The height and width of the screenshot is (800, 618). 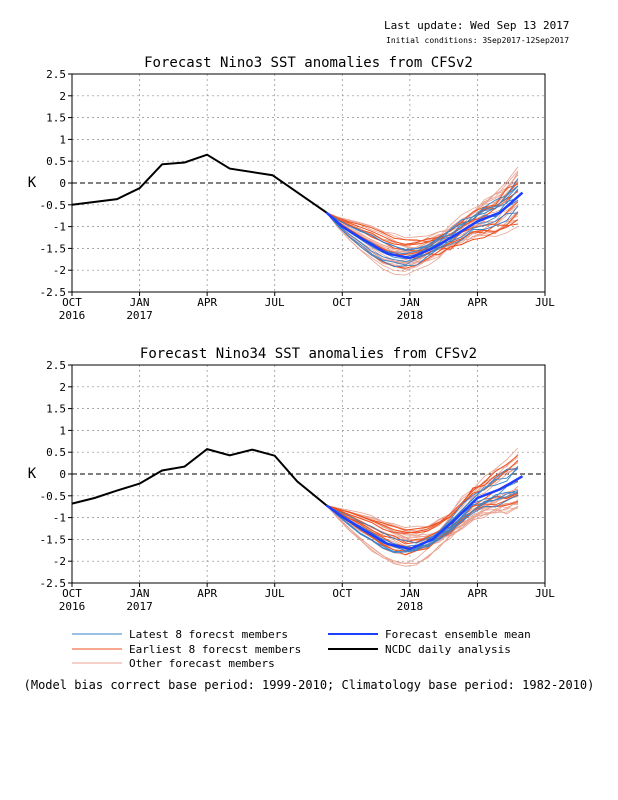 I want to click on legend-label: Latest 8 forecst members, so click(x=208, y=634).